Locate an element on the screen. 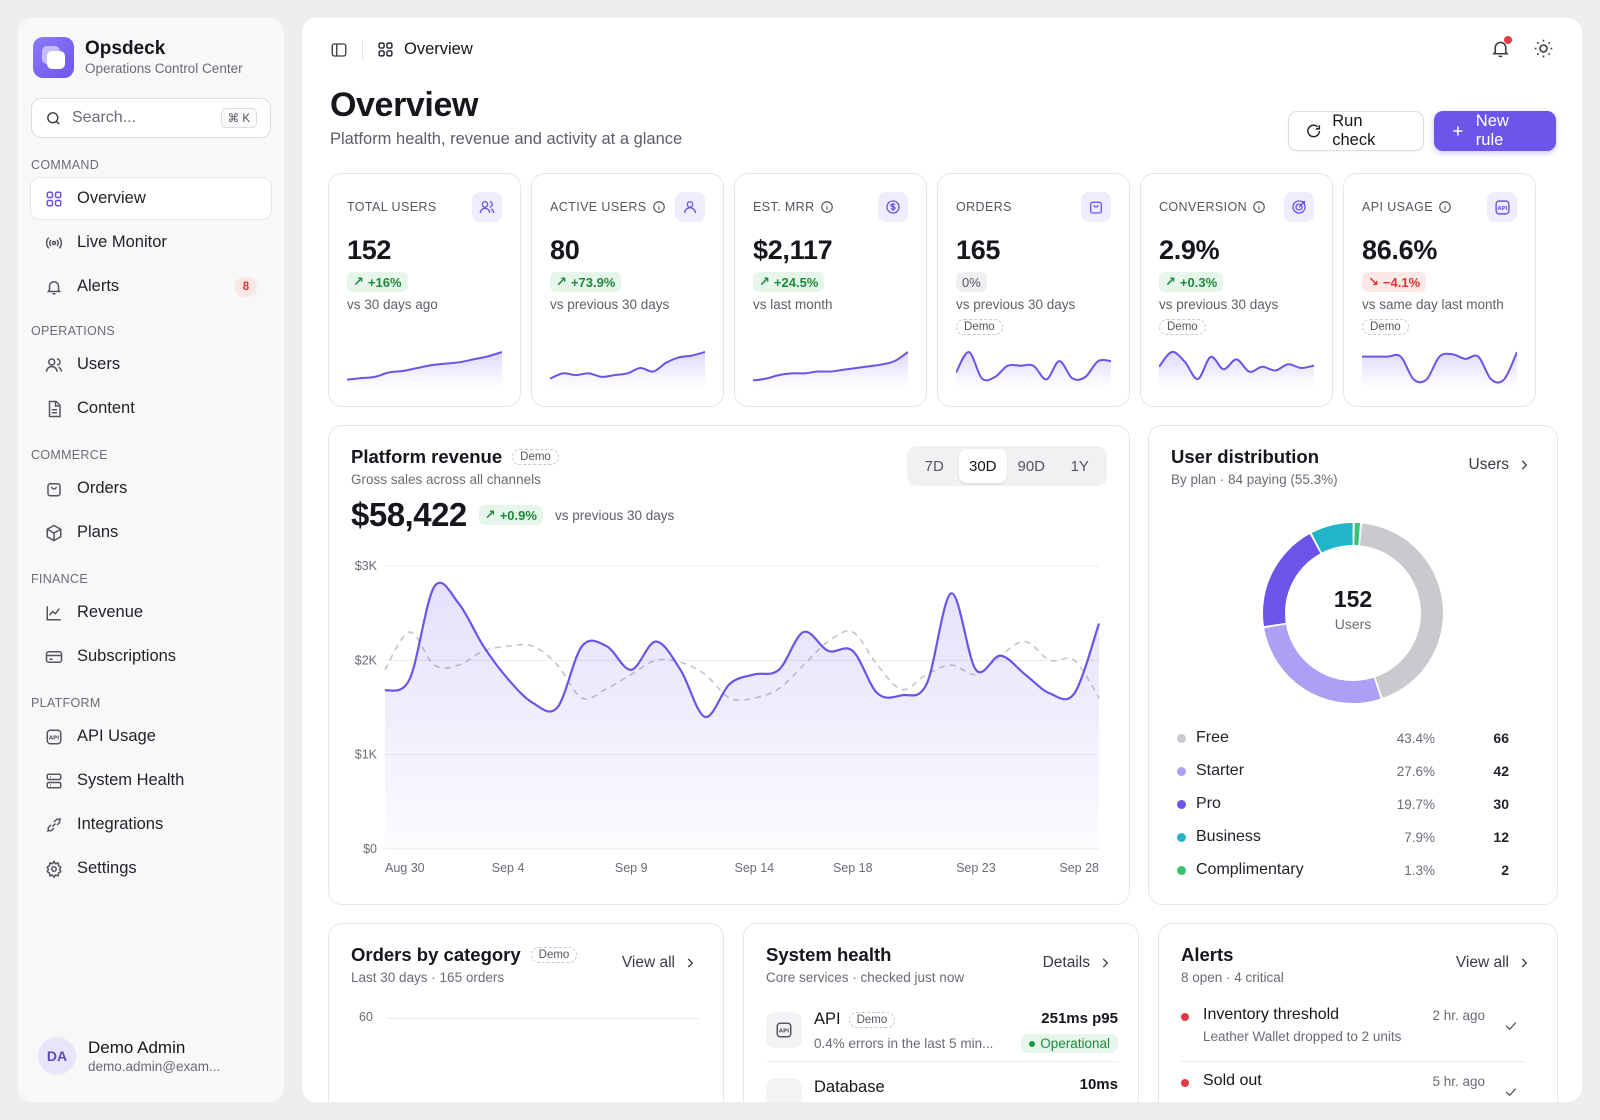 The image size is (1600, 1120). kpi-value: 165 is located at coordinates (978, 250).